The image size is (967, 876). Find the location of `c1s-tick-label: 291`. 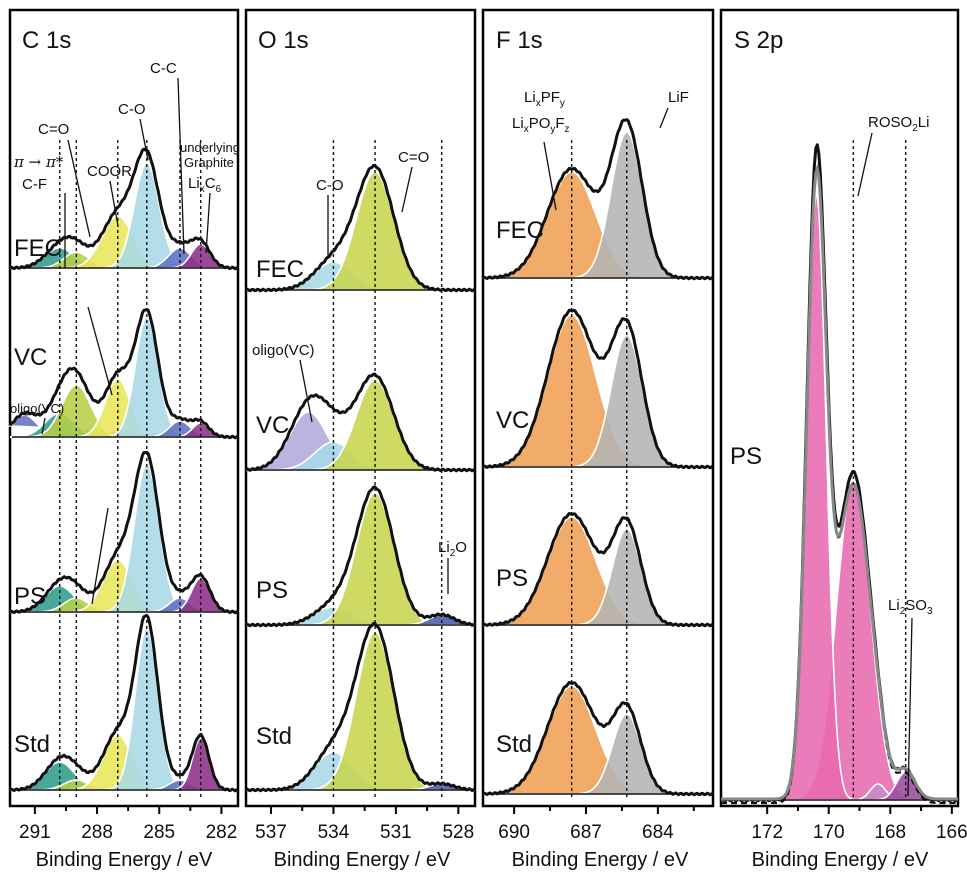

c1s-tick-label: 291 is located at coordinates (35, 832).